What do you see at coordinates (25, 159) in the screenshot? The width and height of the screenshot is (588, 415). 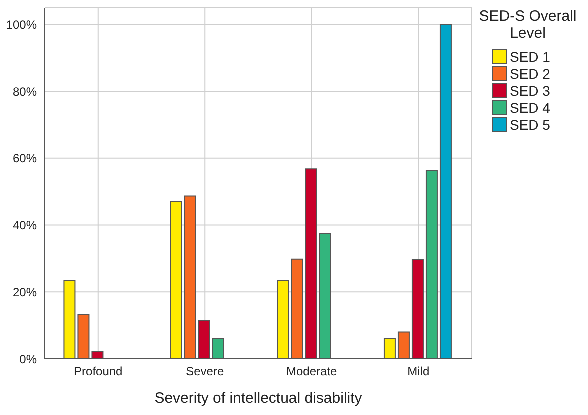 I see `y-tick-label: 60%` at bounding box center [25, 159].